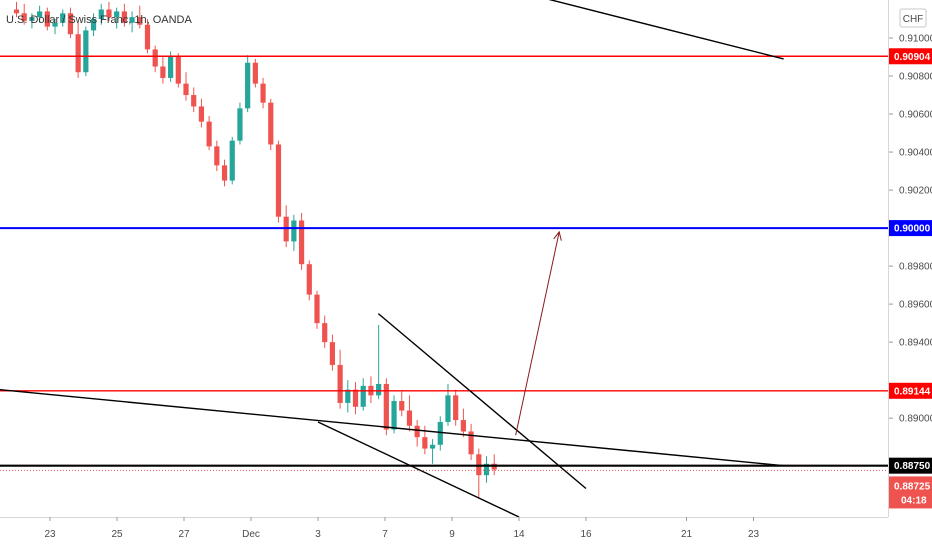 Image resolution: width=932 pixels, height=550 pixels. What do you see at coordinates (915, 419) in the screenshot?
I see `price-tick-label: 0.89000` at bounding box center [915, 419].